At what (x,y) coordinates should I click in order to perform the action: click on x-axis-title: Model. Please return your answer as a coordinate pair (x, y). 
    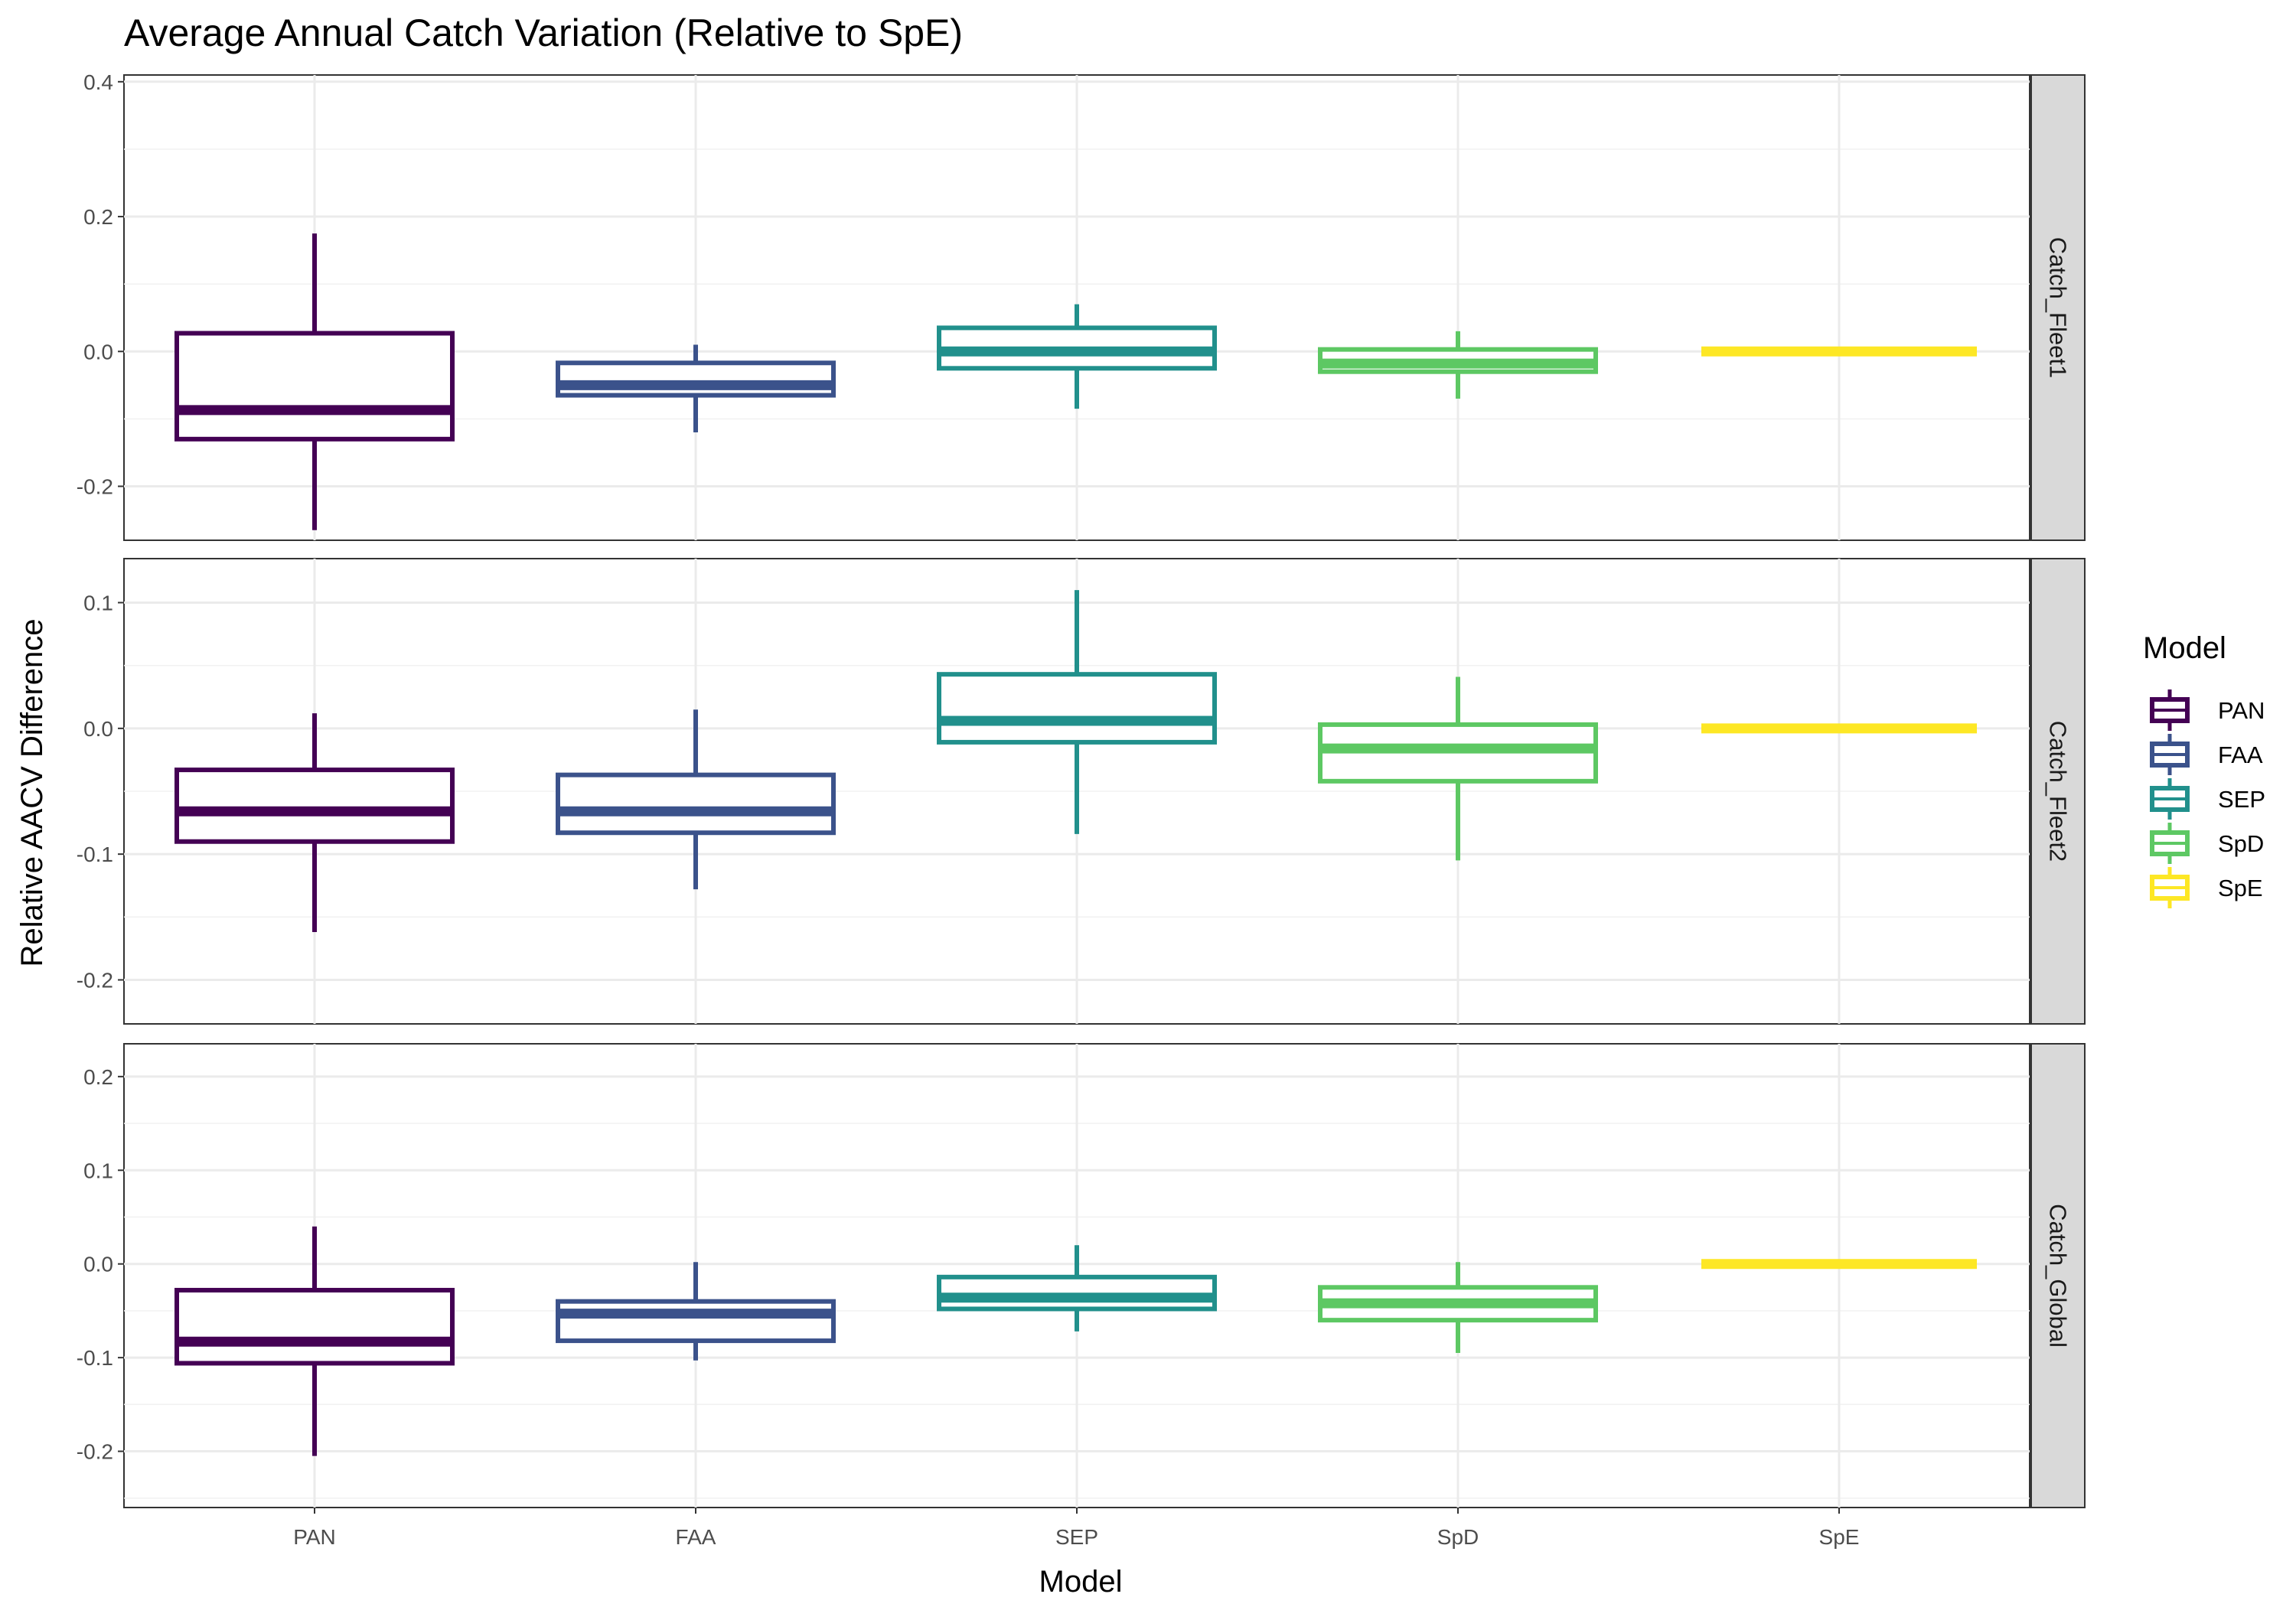
    Looking at the image, I should click on (1081, 1582).